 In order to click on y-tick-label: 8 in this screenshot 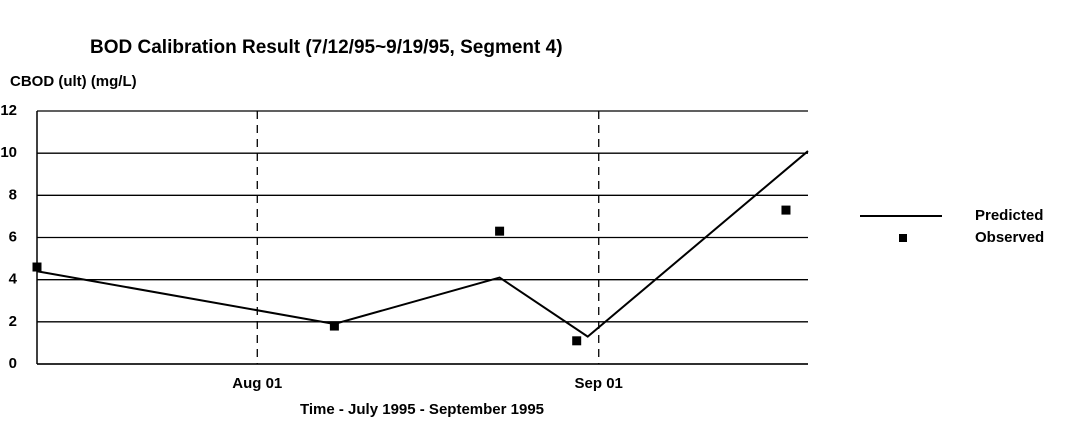, I will do `click(13, 194)`.